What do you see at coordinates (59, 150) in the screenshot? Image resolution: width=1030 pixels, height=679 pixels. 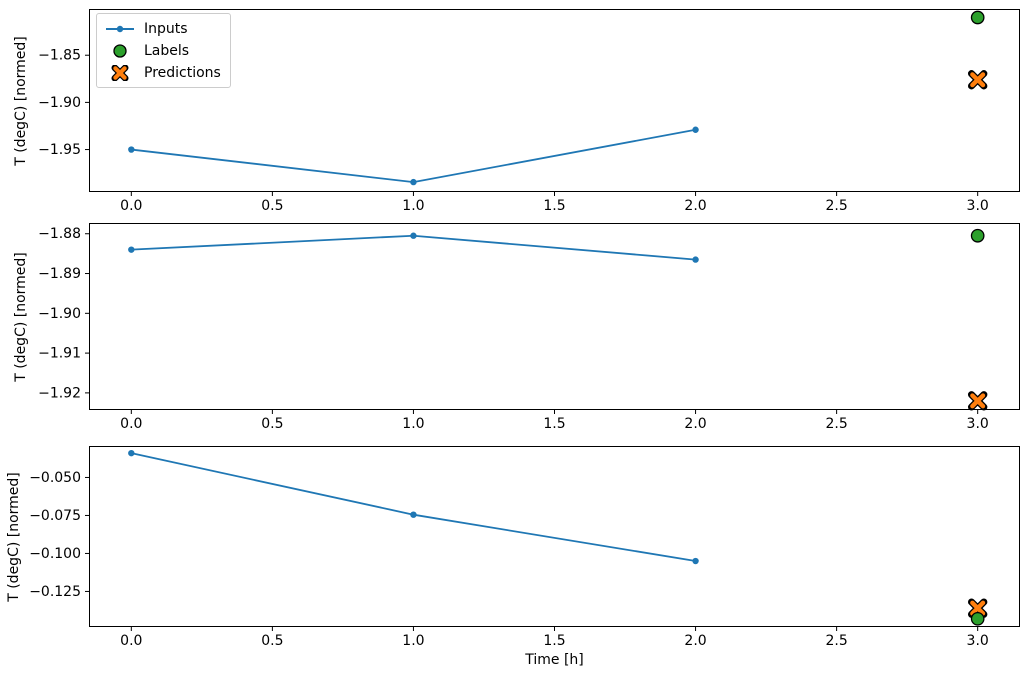 I see `svg-text: −1.95` at bounding box center [59, 150].